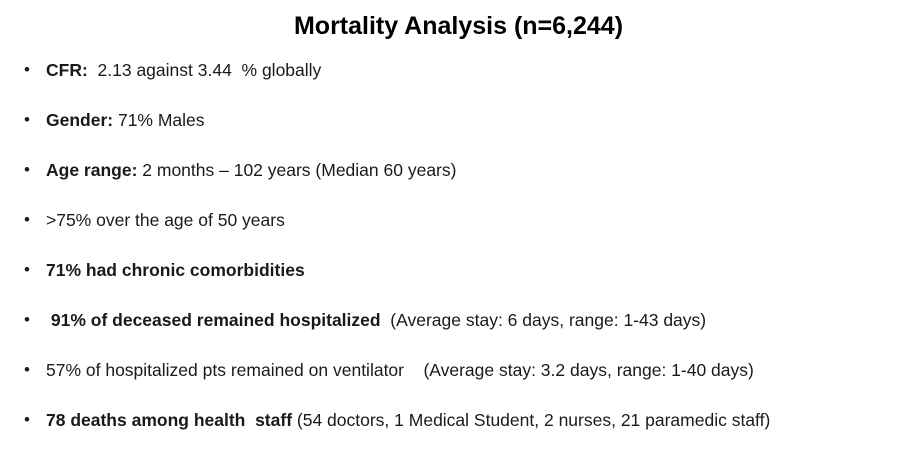 This screenshot has width=909, height=453. I want to click on bullet-content: >75% over the age of 50 years, so click(165, 220).